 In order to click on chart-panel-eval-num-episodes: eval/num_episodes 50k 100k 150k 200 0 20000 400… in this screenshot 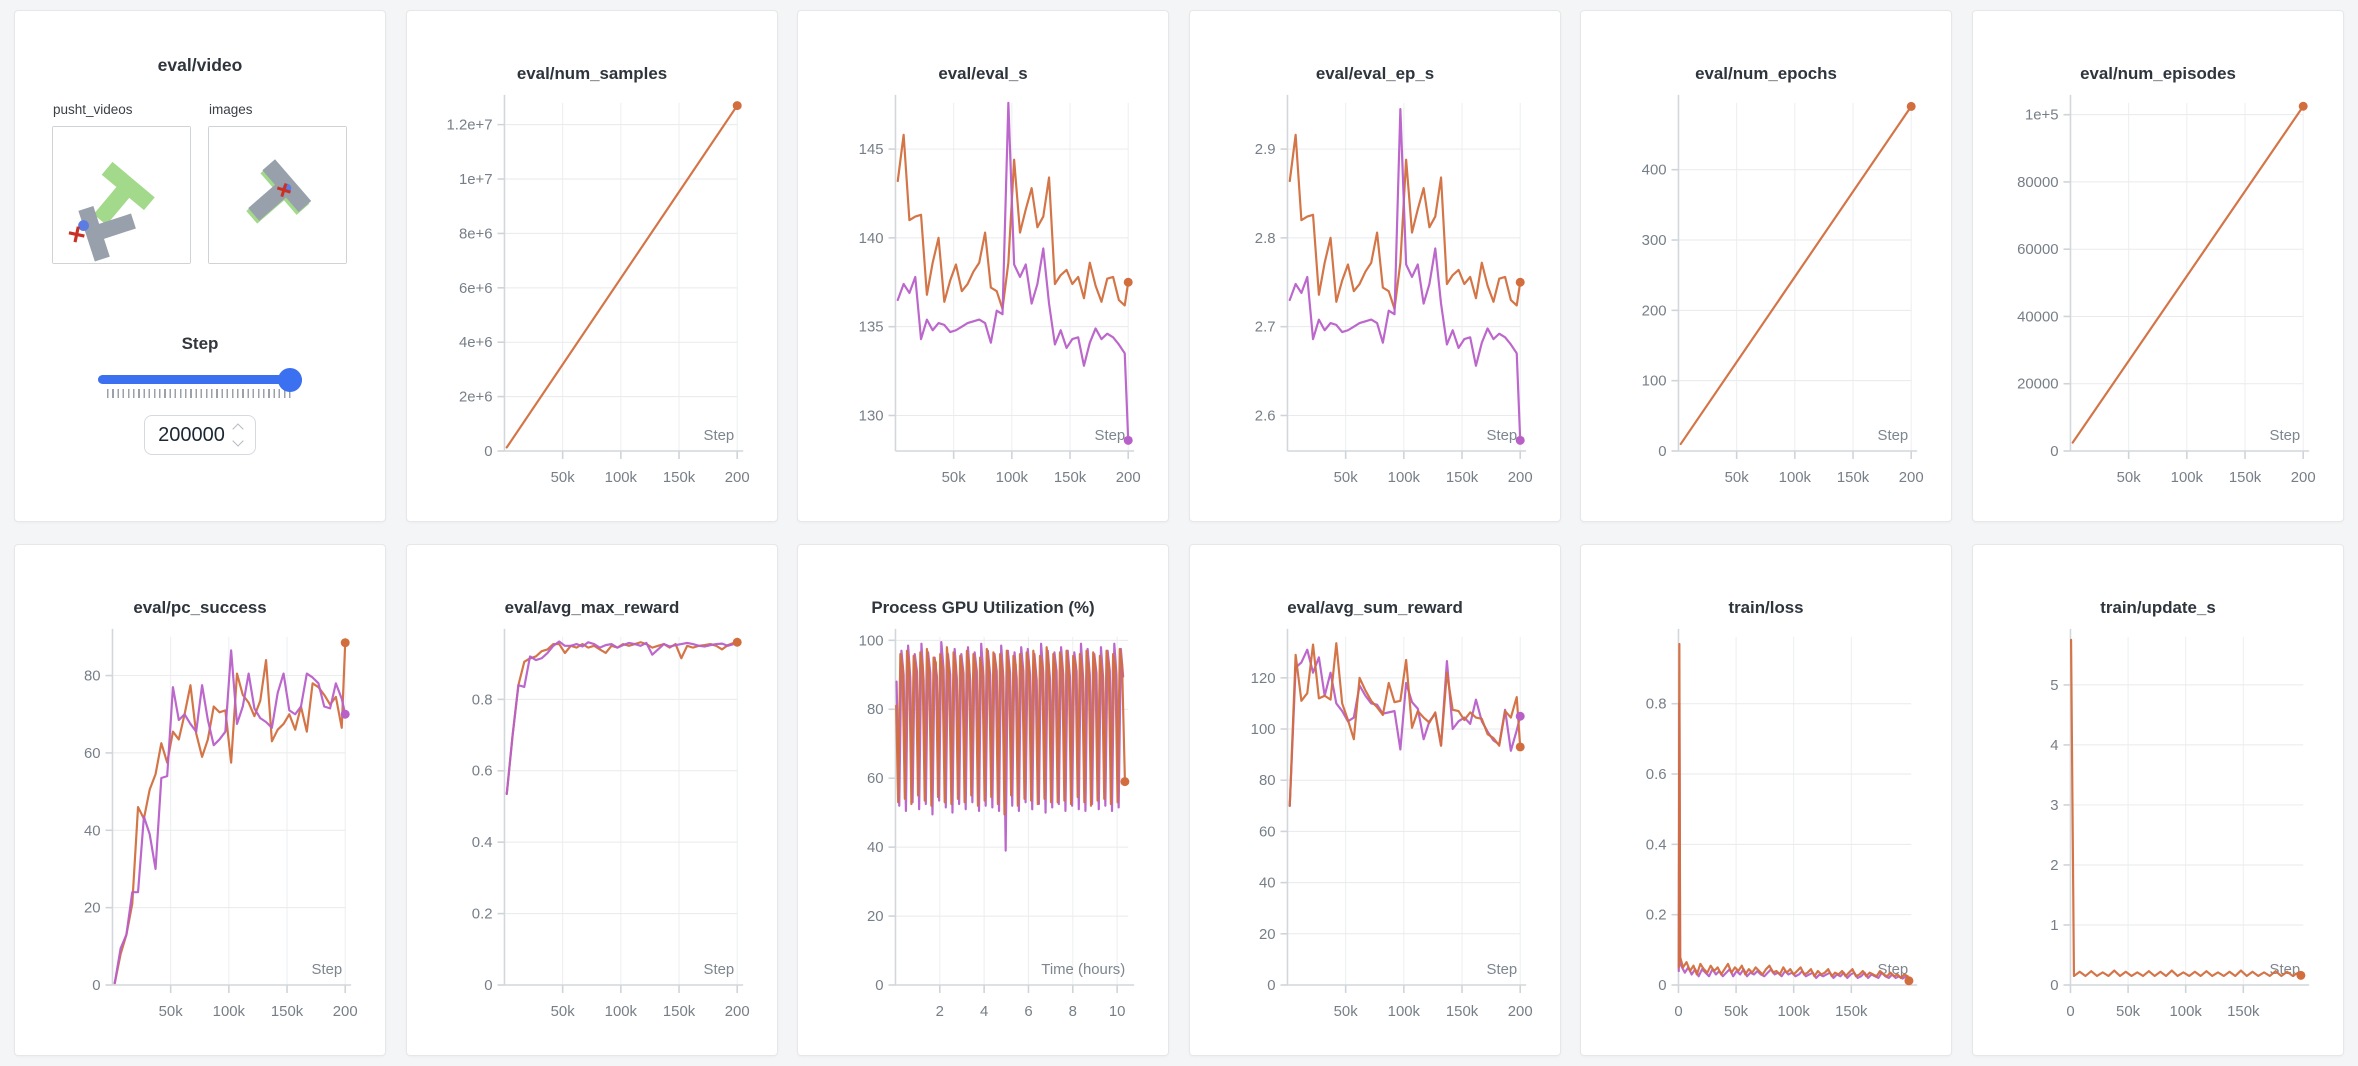, I will do `click(2157, 266)`.